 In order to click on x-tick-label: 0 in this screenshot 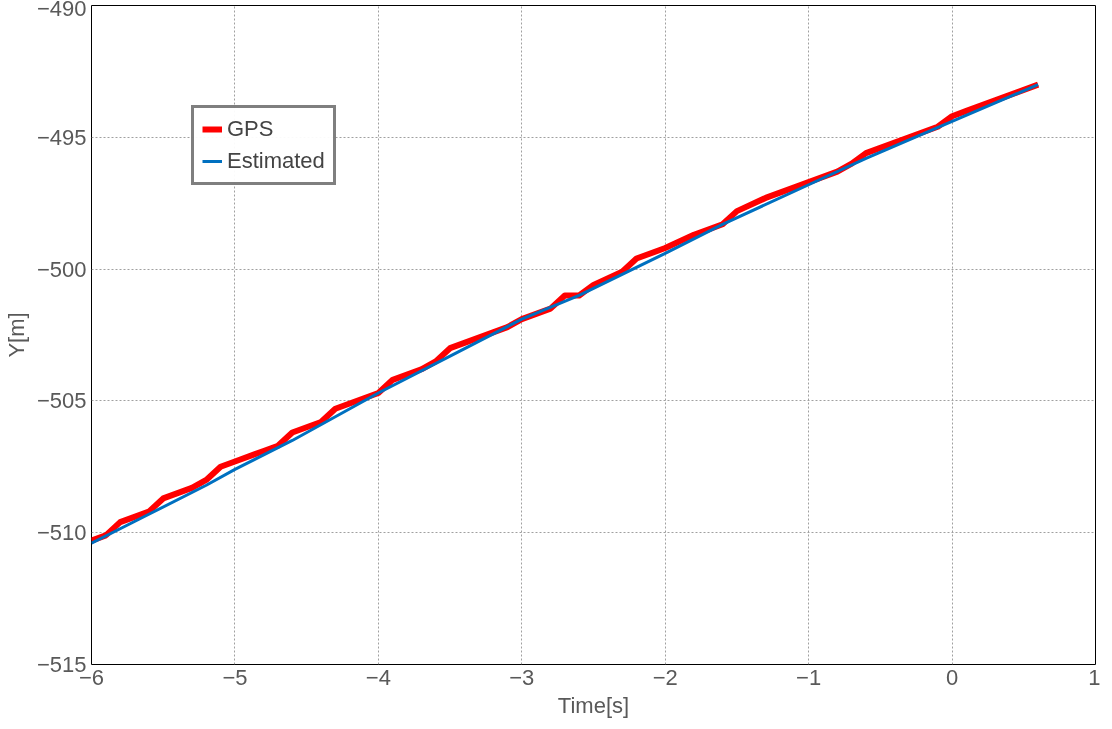, I will do `click(952, 677)`.